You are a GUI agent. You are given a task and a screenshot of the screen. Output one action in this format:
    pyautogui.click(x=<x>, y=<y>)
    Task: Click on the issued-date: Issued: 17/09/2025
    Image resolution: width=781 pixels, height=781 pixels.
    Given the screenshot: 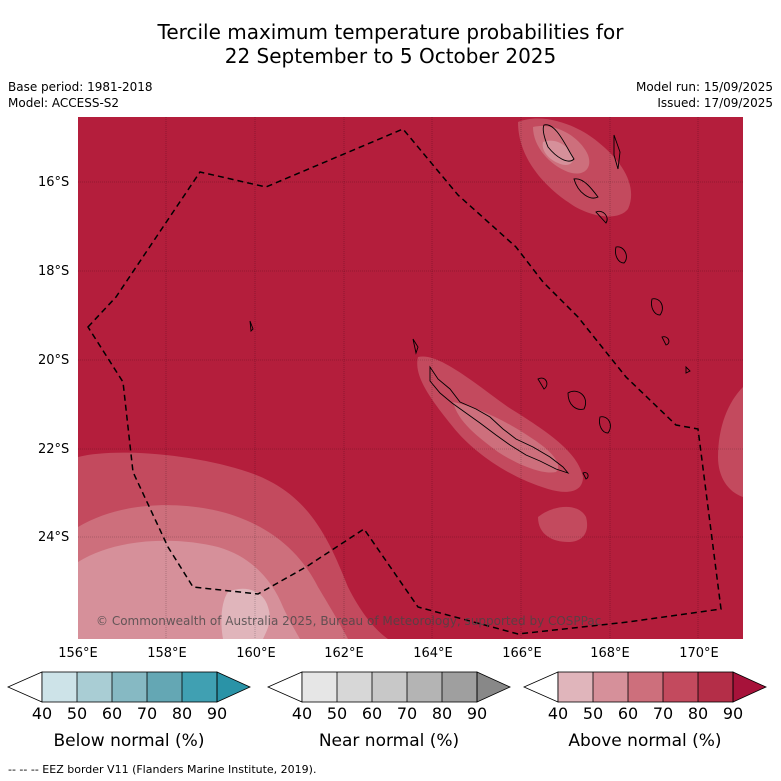 What is the action you would take?
    pyautogui.click(x=715, y=103)
    